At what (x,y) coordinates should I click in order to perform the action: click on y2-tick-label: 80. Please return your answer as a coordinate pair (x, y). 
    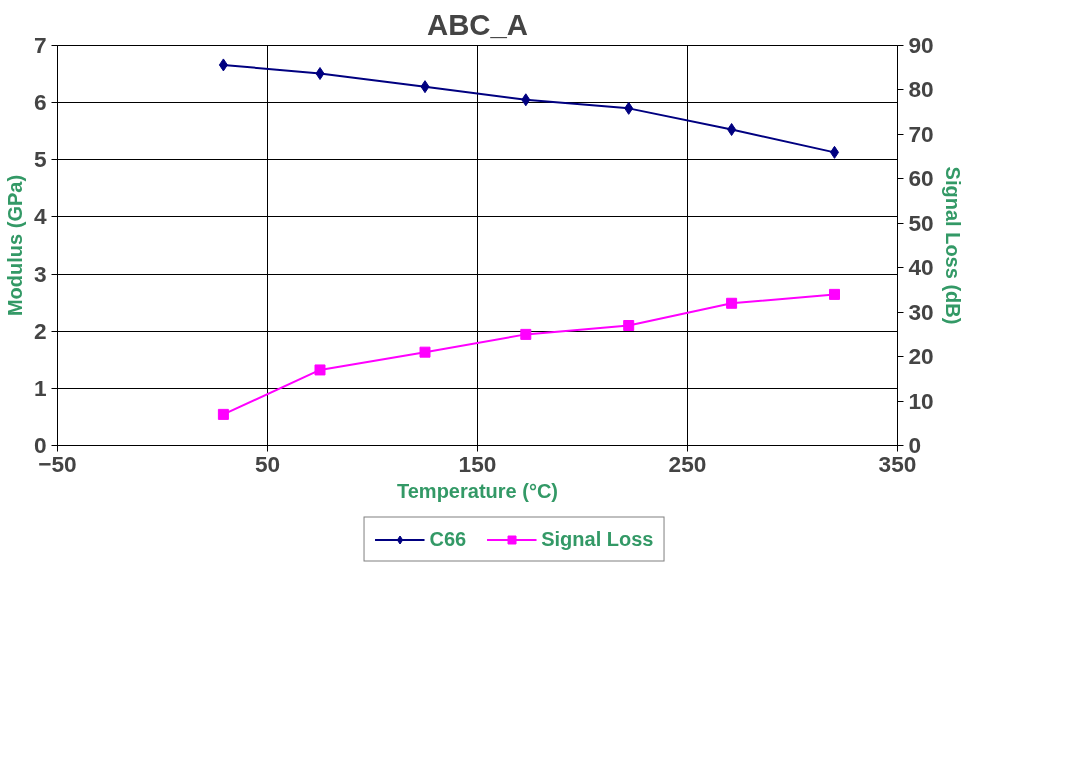
    Looking at the image, I should click on (921, 89).